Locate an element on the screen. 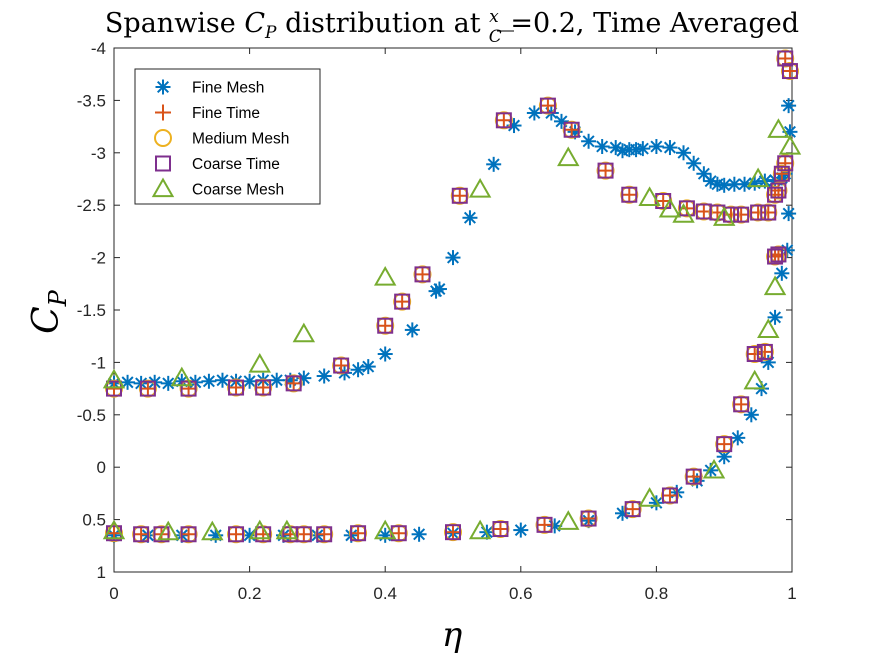  y-tick-label: 0 is located at coordinates (101, 467).